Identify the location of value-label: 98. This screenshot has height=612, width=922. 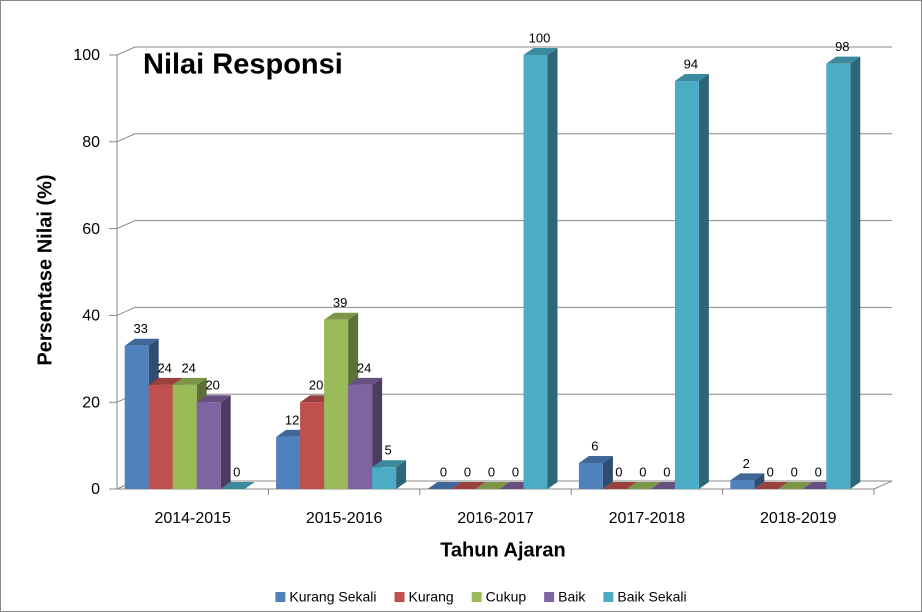
(842, 46).